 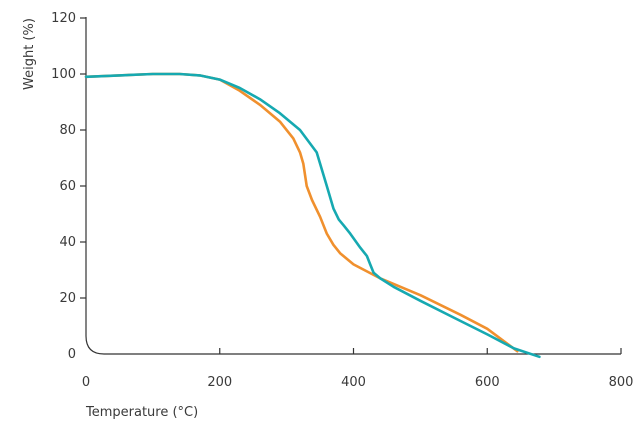 What do you see at coordinates (353, 382) in the screenshot?
I see `x-tick-label: 400` at bounding box center [353, 382].